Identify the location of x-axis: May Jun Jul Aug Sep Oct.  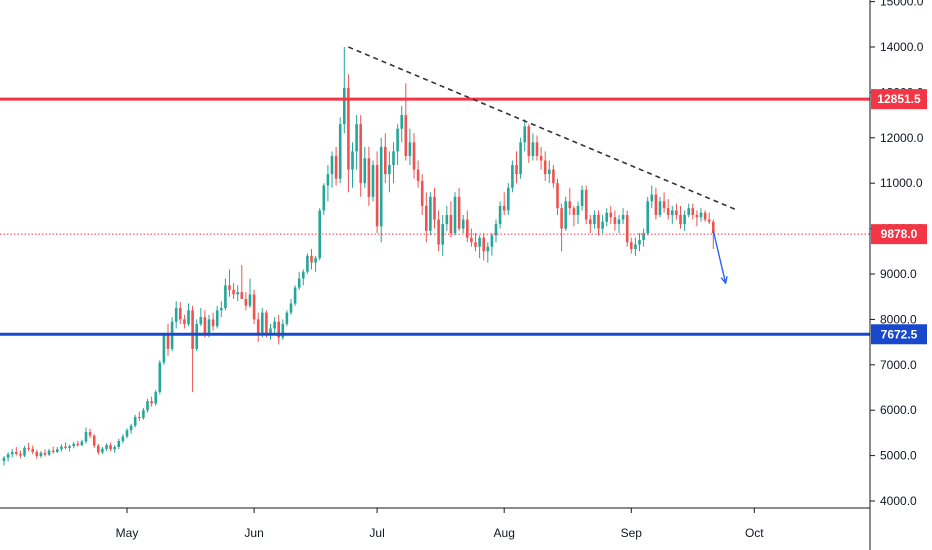
(440, 524).